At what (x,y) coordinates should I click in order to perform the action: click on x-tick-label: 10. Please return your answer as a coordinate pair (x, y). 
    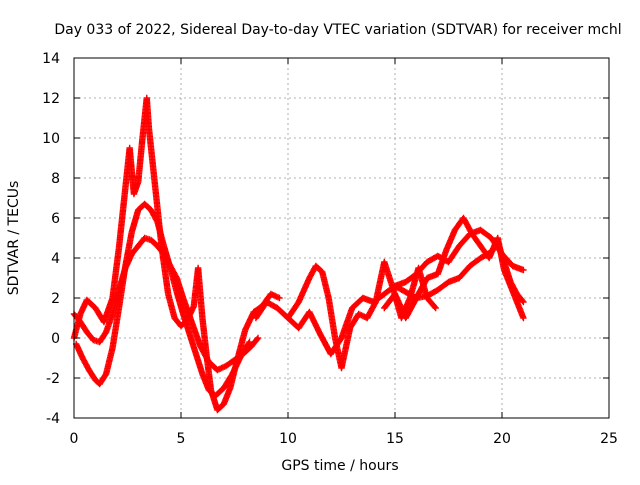
    Looking at the image, I should click on (288, 439).